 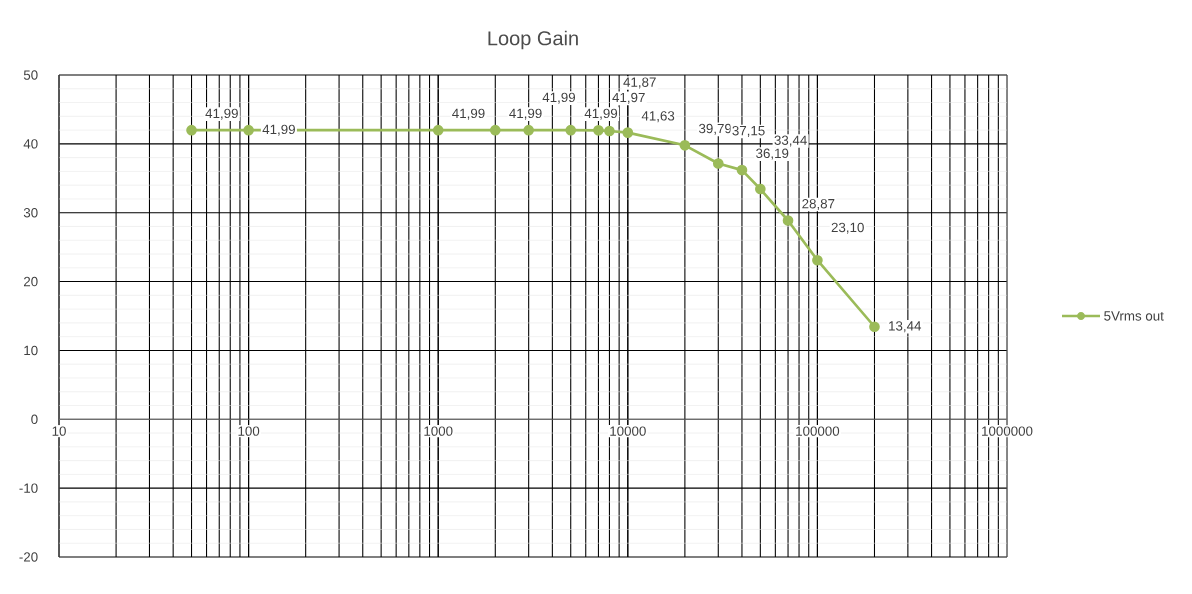 I want to click on y-tick-label: 50, so click(x=30, y=75).